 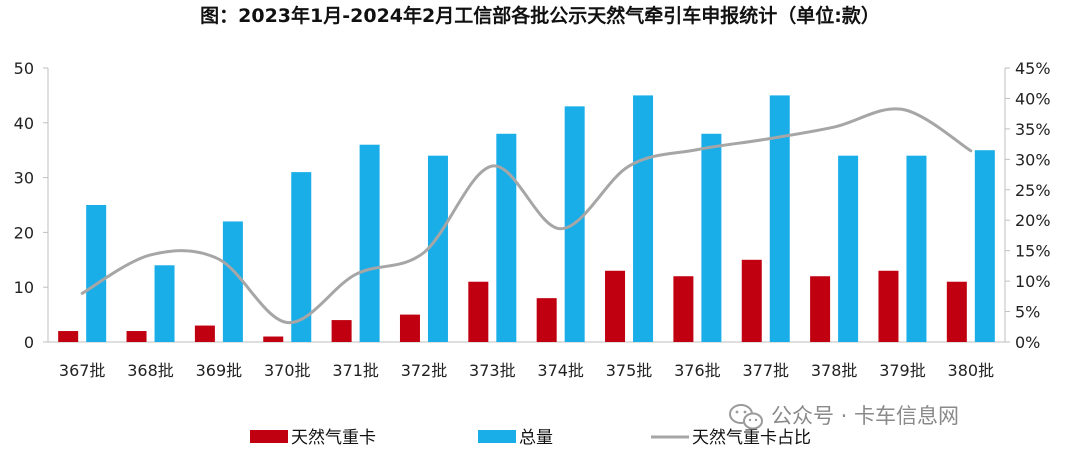 I want to click on y-left-tick-label: 30, so click(x=24, y=178).